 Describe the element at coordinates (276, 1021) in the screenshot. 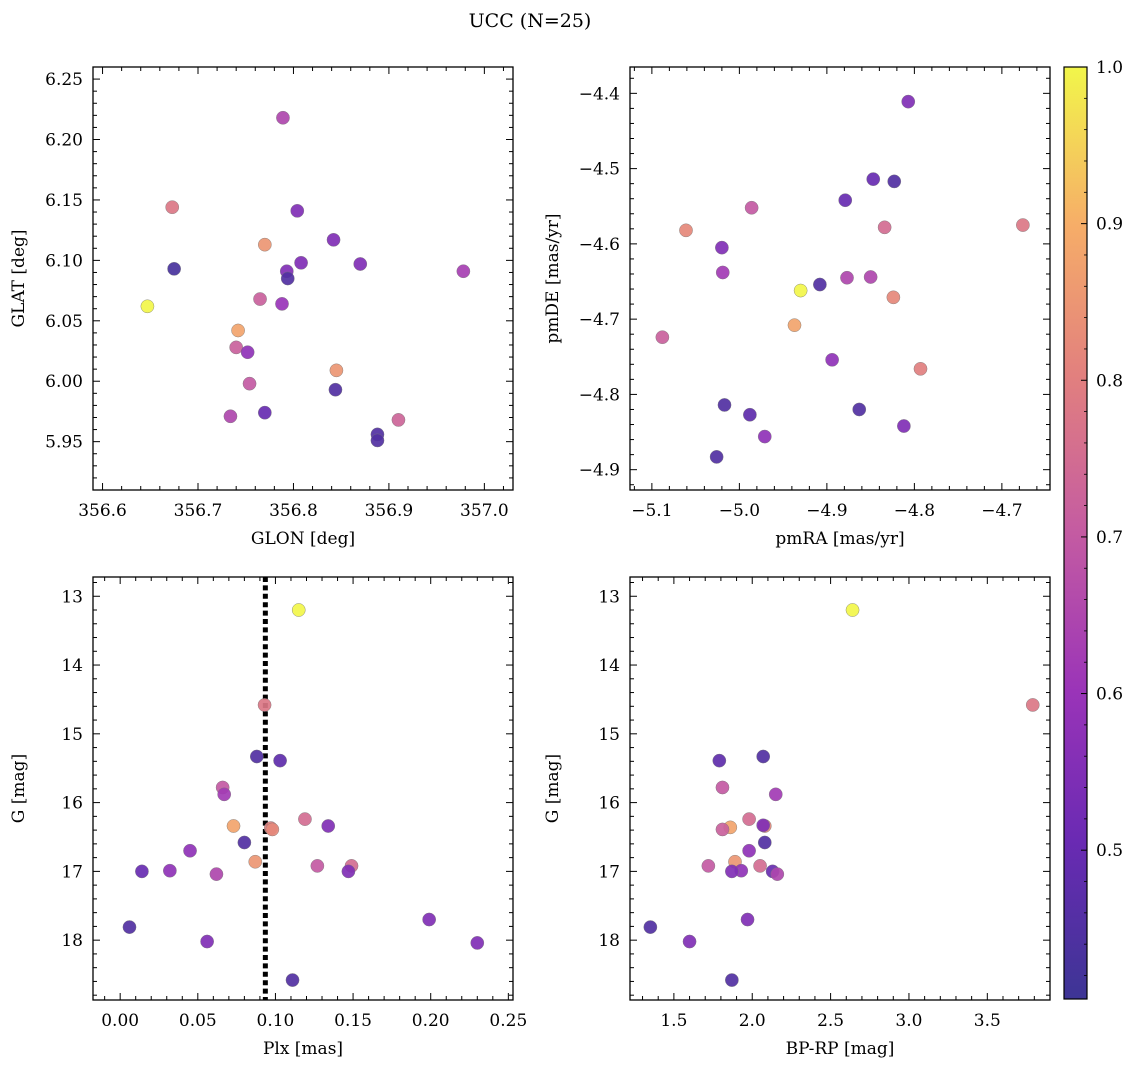

I see `x-tick-label: 0.10` at that location.